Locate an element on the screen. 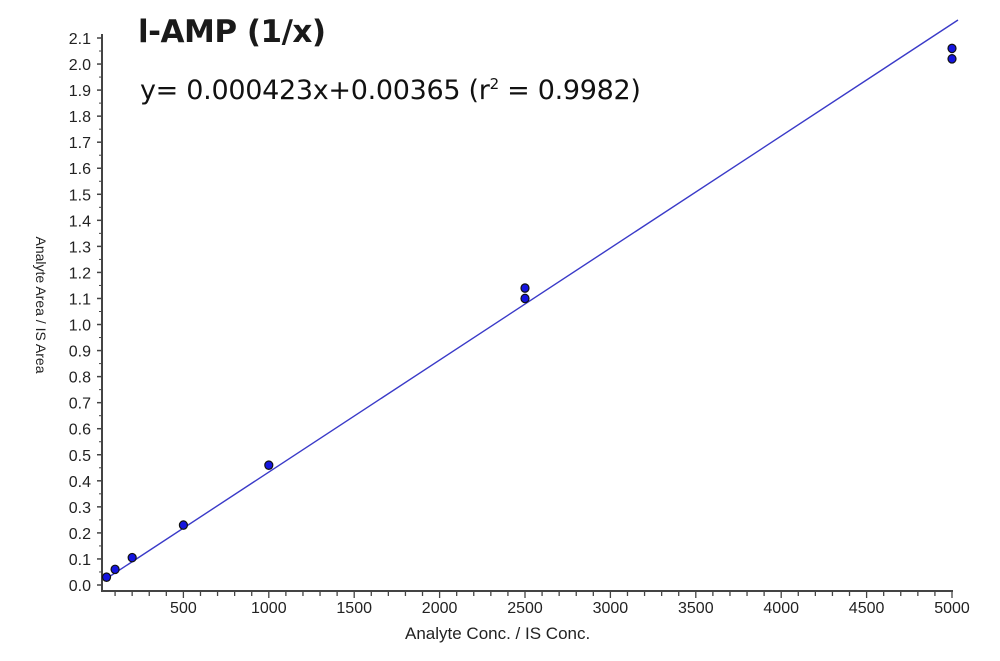  x-tick-label: 2000 is located at coordinates (440, 608).